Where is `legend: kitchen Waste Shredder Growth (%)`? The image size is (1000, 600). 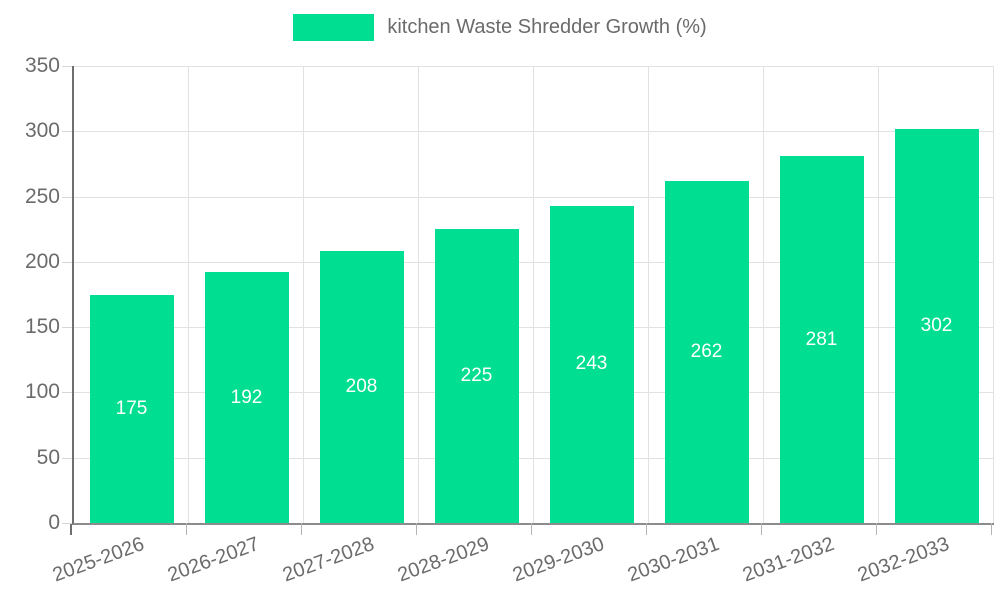
legend: kitchen Waste Shredder Growth (%) is located at coordinates (500, 27).